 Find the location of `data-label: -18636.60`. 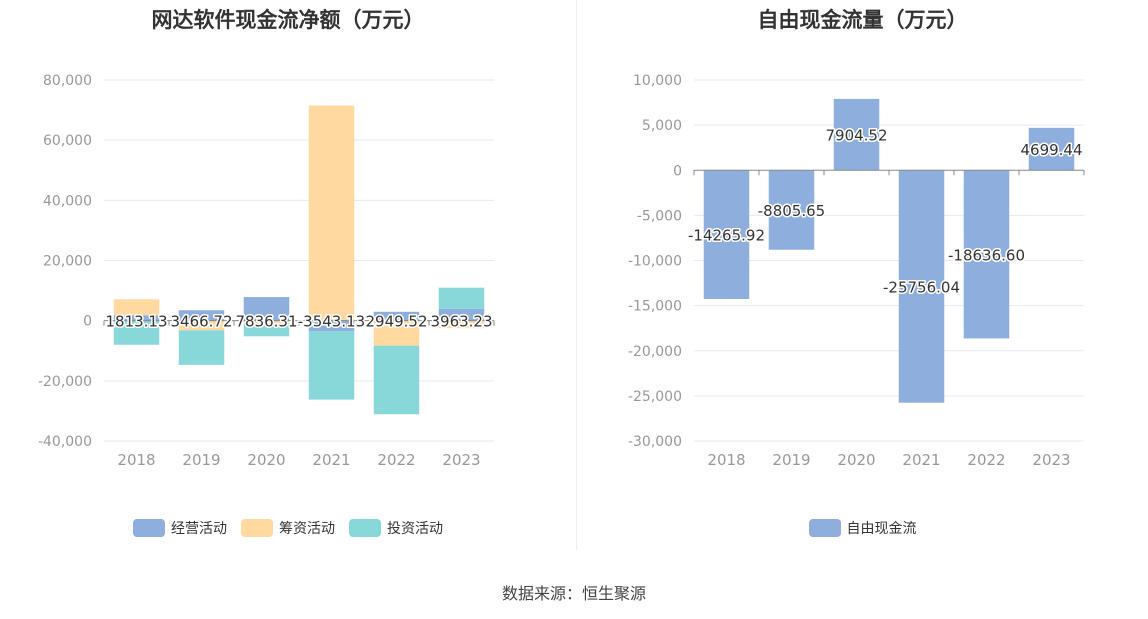

data-label: -18636.60 is located at coordinates (986, 255).